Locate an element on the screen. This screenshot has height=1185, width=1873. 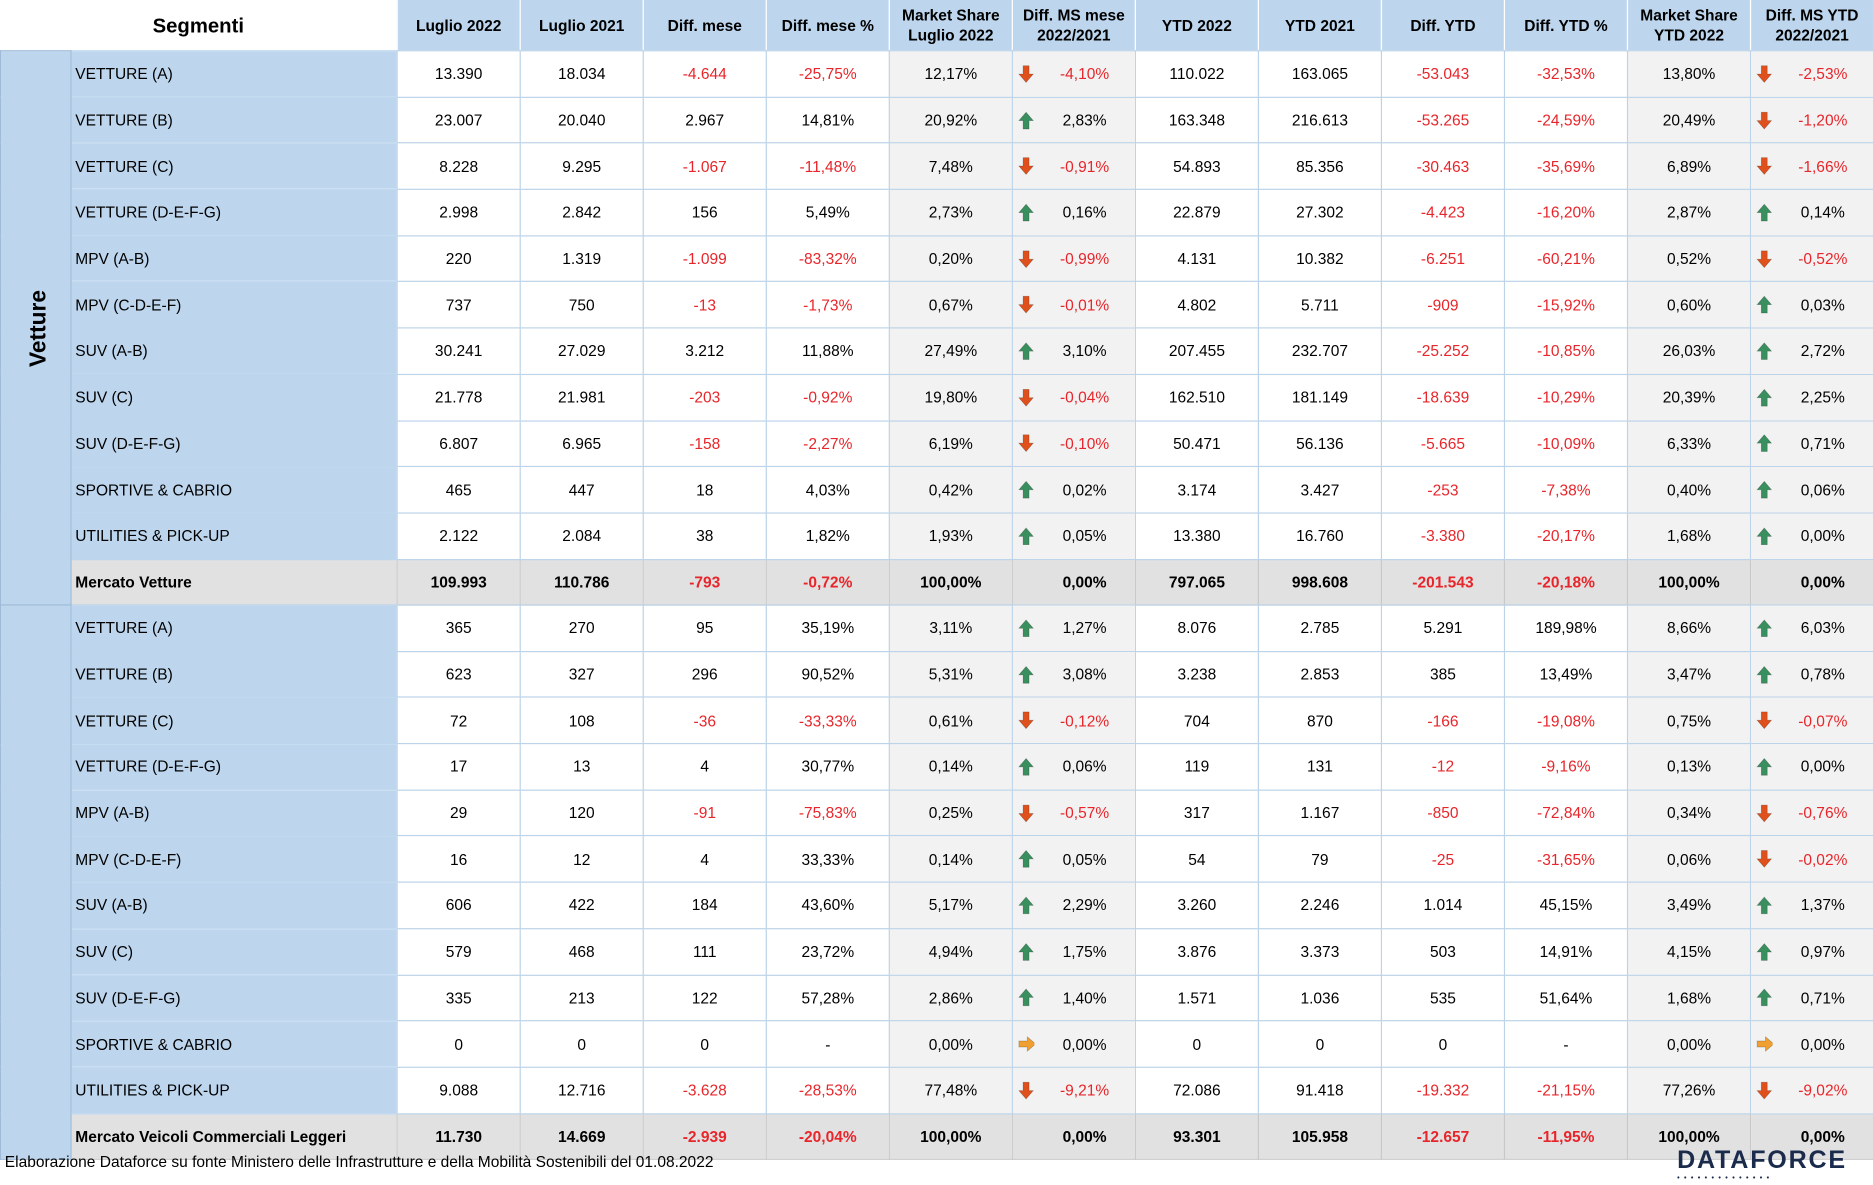
cell-luglio-2021: 14.669 is located at coordinates (581, 1136).